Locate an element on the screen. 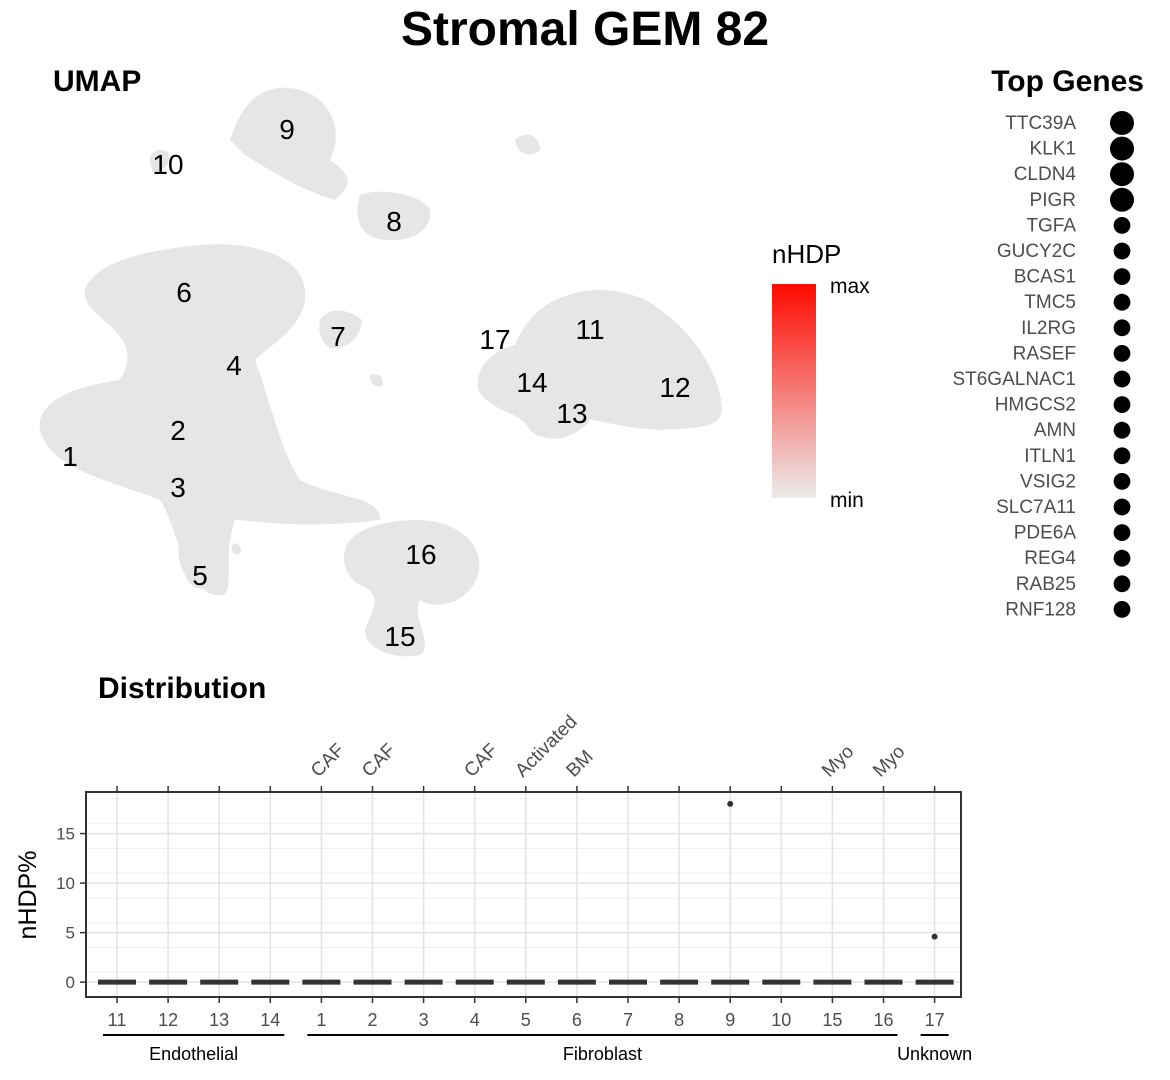 The height and width of the screenshot is (1080, 1170). y-axis-label: nHDP% is located at coordinates (28, 895).